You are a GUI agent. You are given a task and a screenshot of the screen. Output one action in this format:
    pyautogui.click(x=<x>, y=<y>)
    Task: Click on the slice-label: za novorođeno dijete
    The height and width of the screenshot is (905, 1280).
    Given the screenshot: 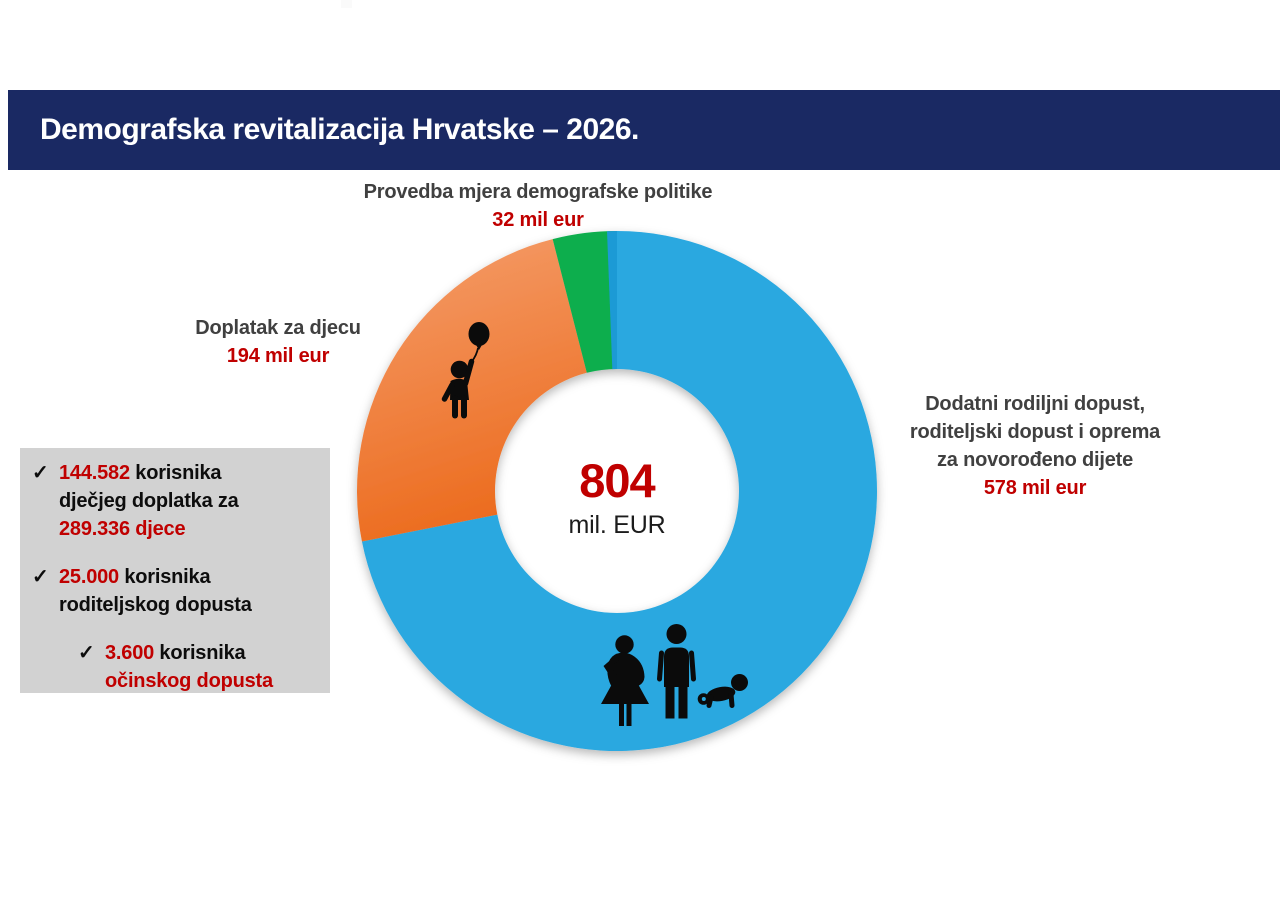 What is the action you would take?
    pyautogui.click(x=1035, y=460)
    